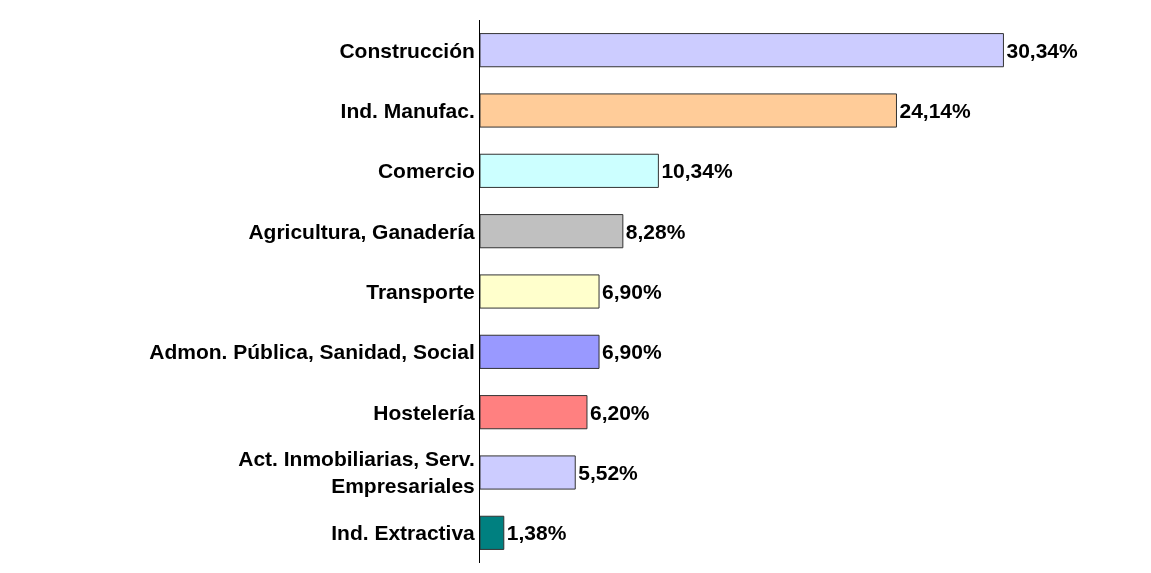 The width and height of the screenshot is (1151, 573). Describe the element at coordinates (312, 352) in the screenshot. I see `y-tick-label: Admon. Pública, Sanidad, Social` at that location.